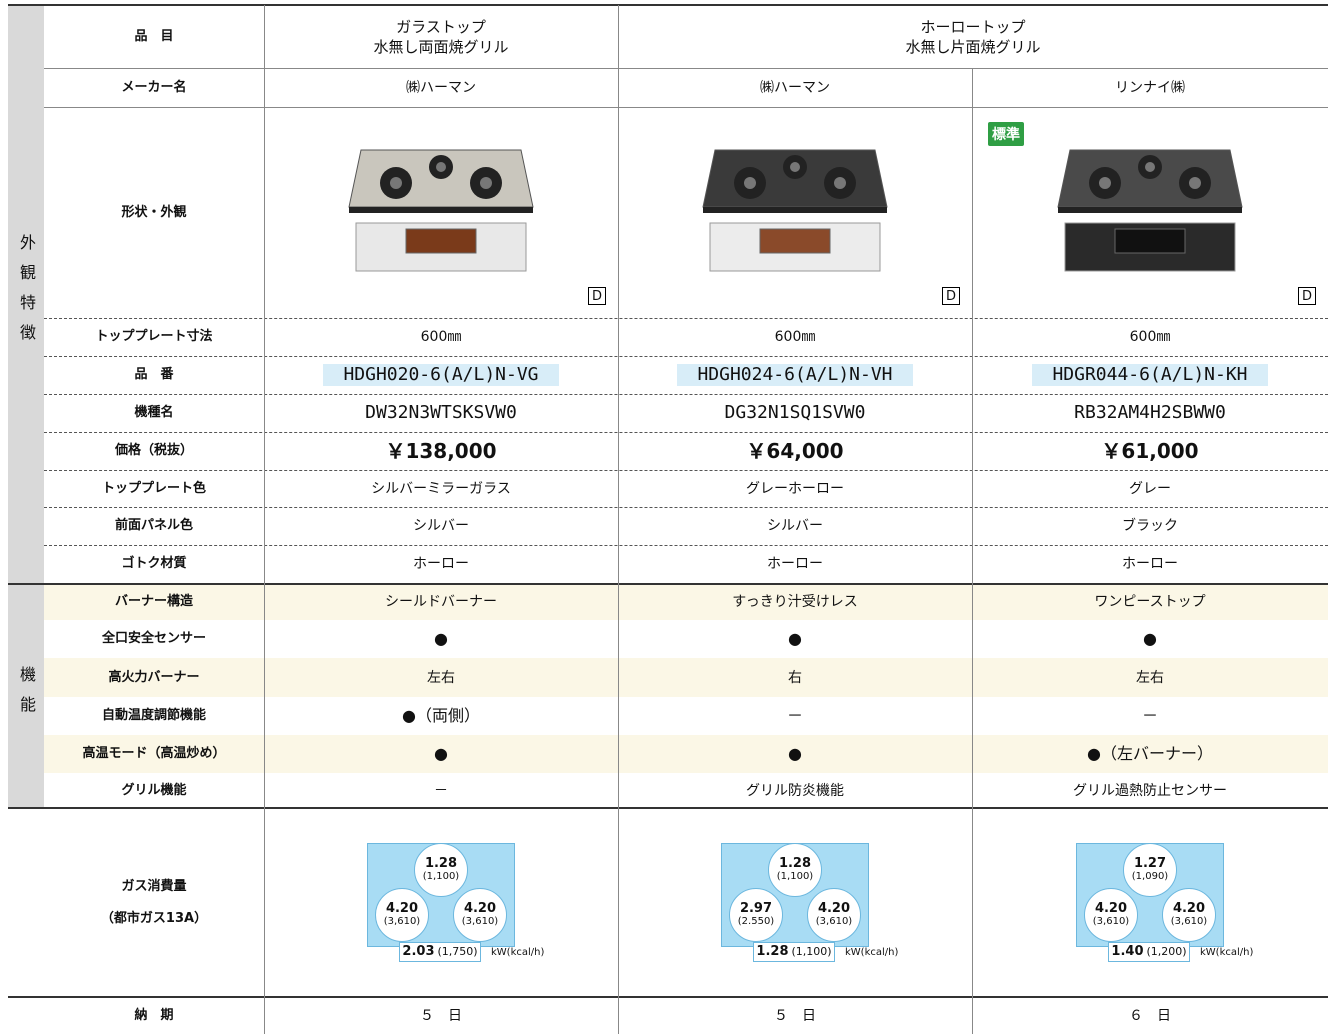  I want to click on part-number: HDGH020-6(A/L)N-VG, so click(441, 375).